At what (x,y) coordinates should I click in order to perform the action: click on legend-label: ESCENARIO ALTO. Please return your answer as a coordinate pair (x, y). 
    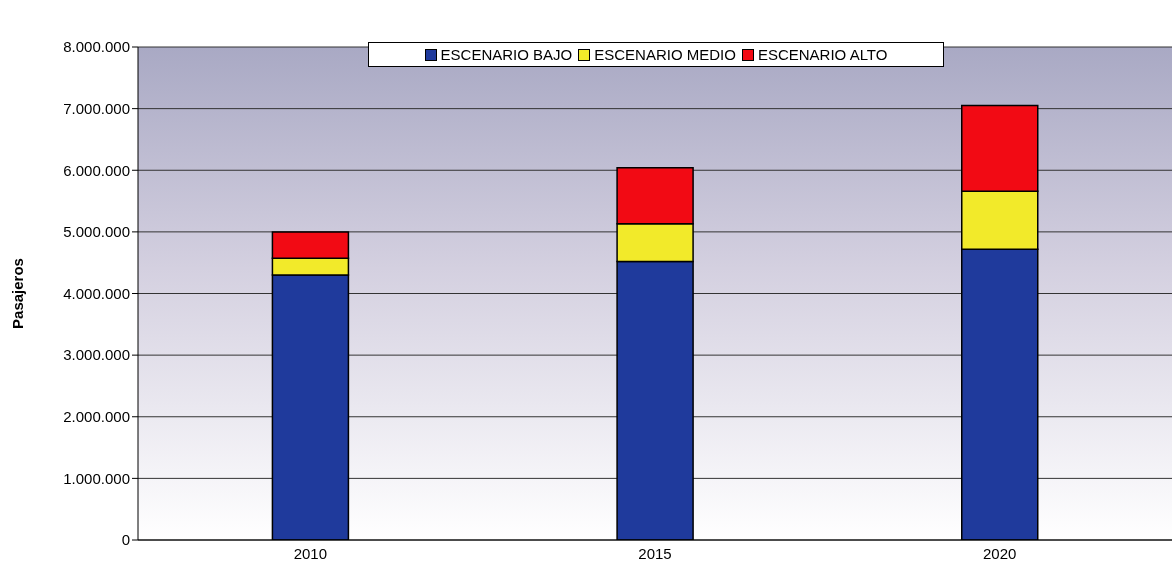
    Looking at the image, I should click on (822, 54).